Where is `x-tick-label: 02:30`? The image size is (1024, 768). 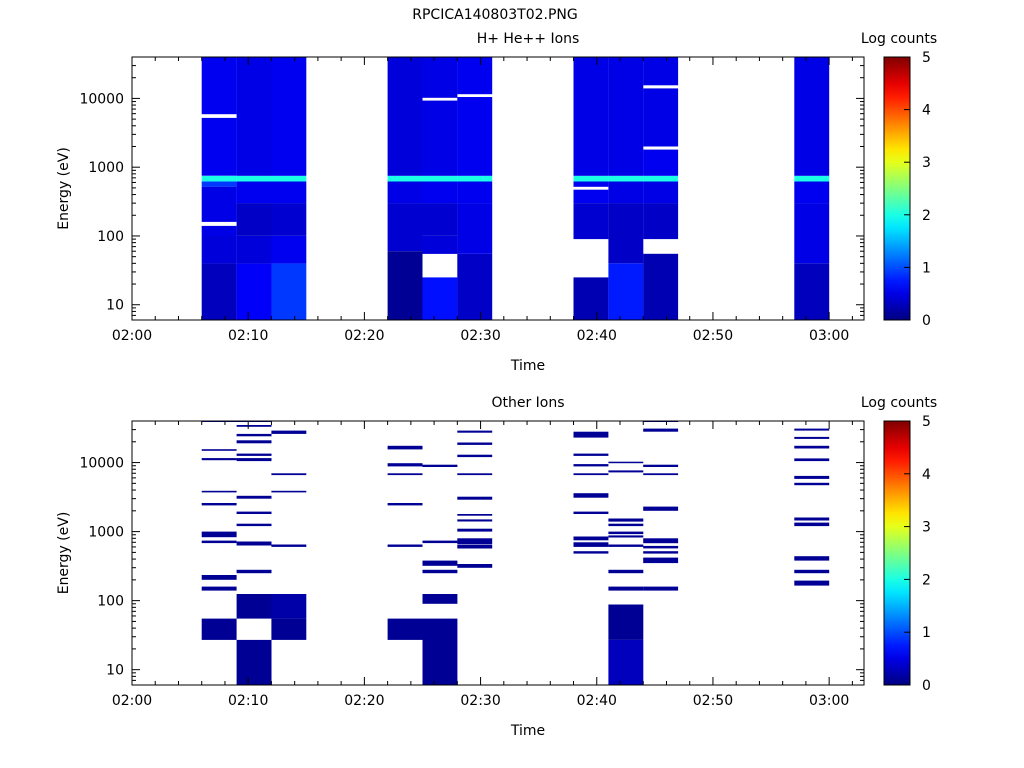 x-tick-label: 02:30 is located at coordinates (480, 701).